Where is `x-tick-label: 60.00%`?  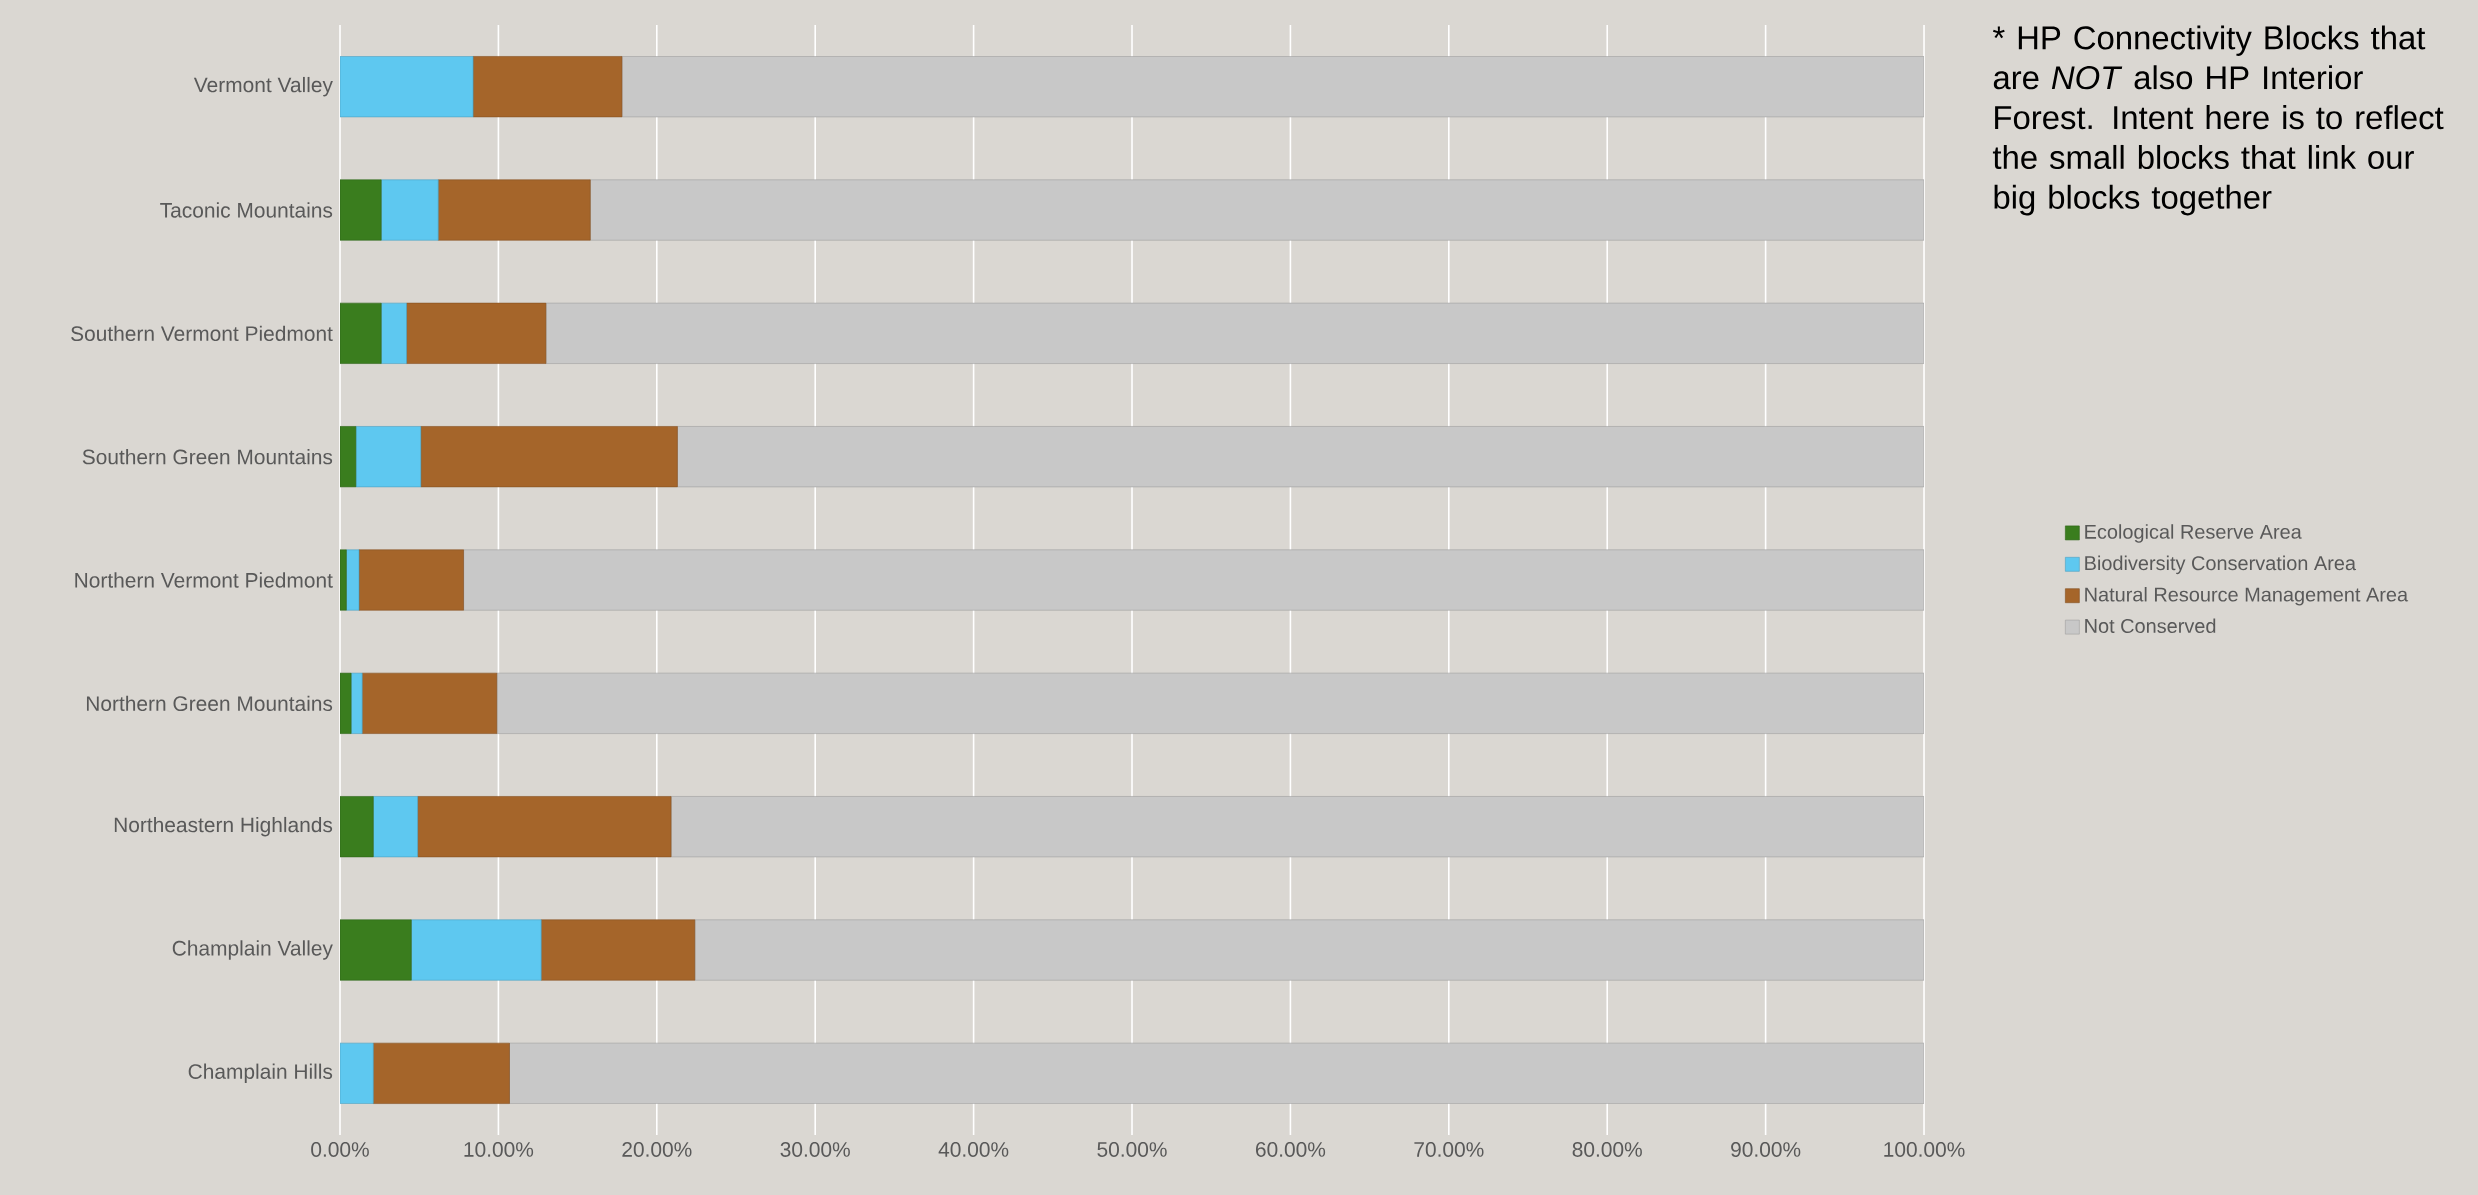 x-tick-label: 60.00% is located at coordinates (1291, 1149).